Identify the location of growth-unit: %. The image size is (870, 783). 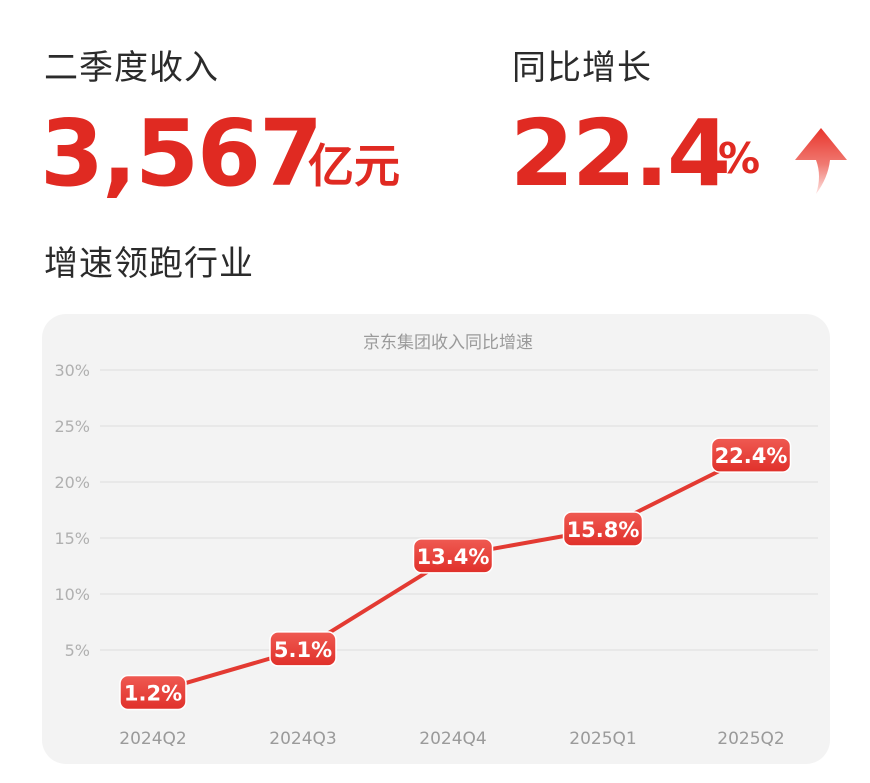
(739, 158).